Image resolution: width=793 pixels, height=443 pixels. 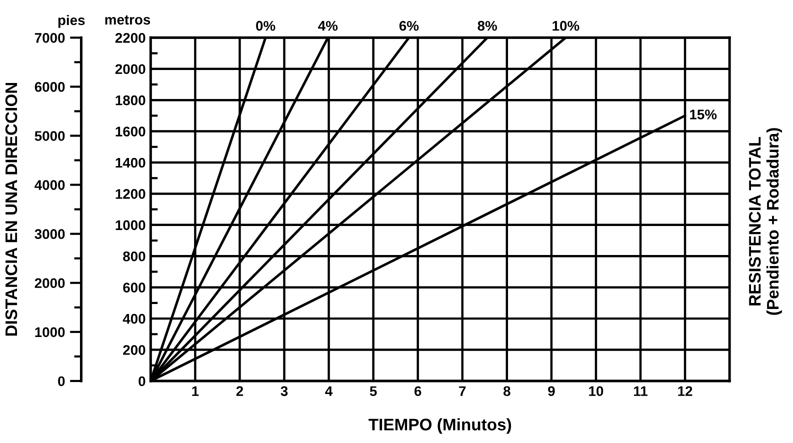 I want to click on x-tick-label: 8, so click(x=506, y=391).